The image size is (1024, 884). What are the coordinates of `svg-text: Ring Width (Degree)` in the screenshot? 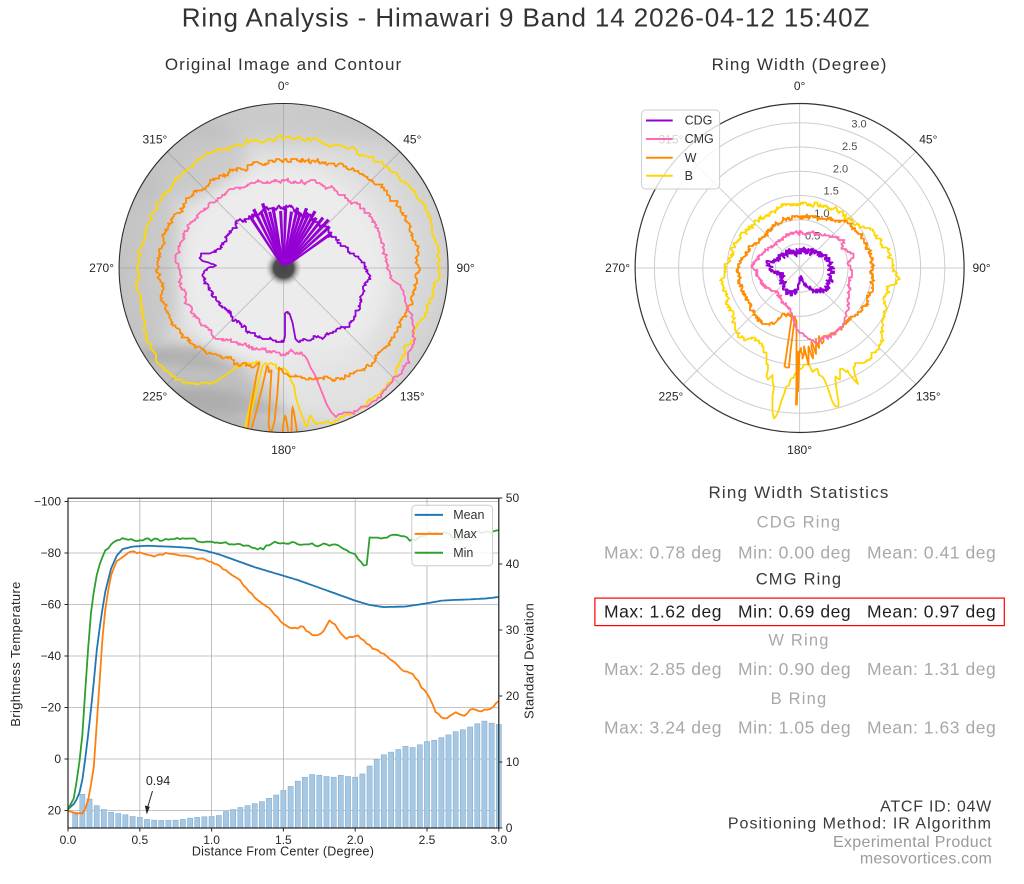 It's located at (800, 64).